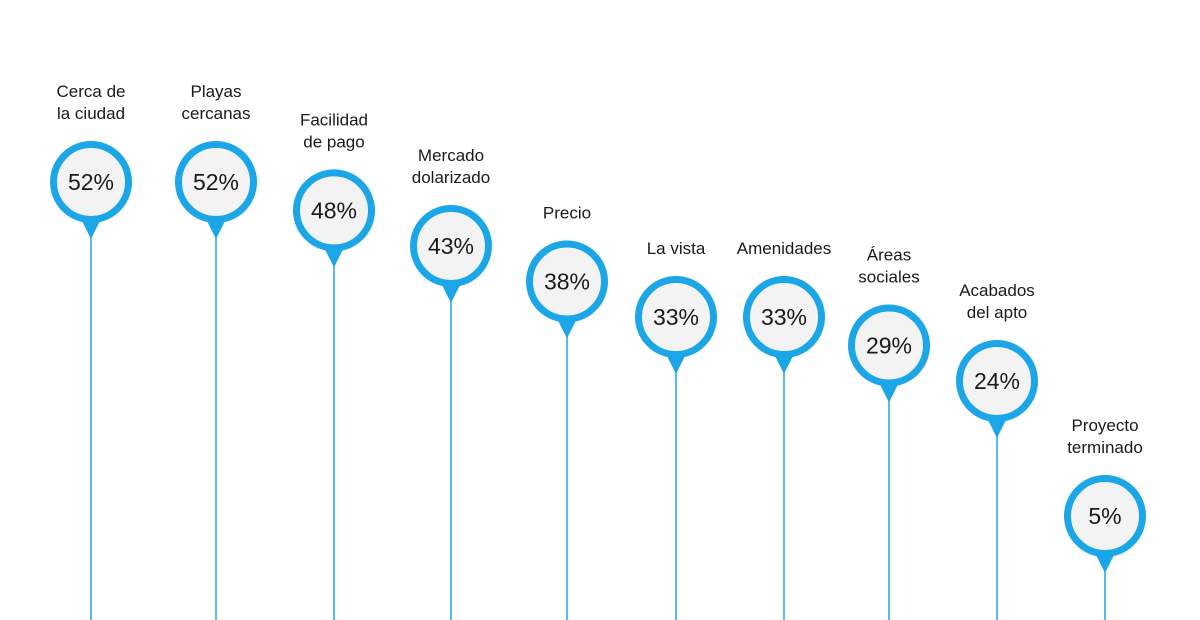 The width and height of the screenshot is (1200, 620). Describe the element at coordinates (215, 91) in the screenshot. I see `category-label-line: Playas` at that location.